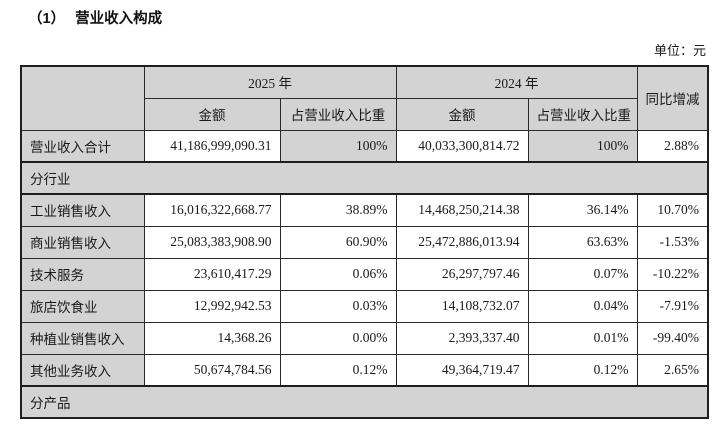 This screenshot has width=728, height=442. What do you see at coordinates (212, 274) in the screenshot?
I see `amount-2025: 23,610,417.29` at bounding box center [212, 274].